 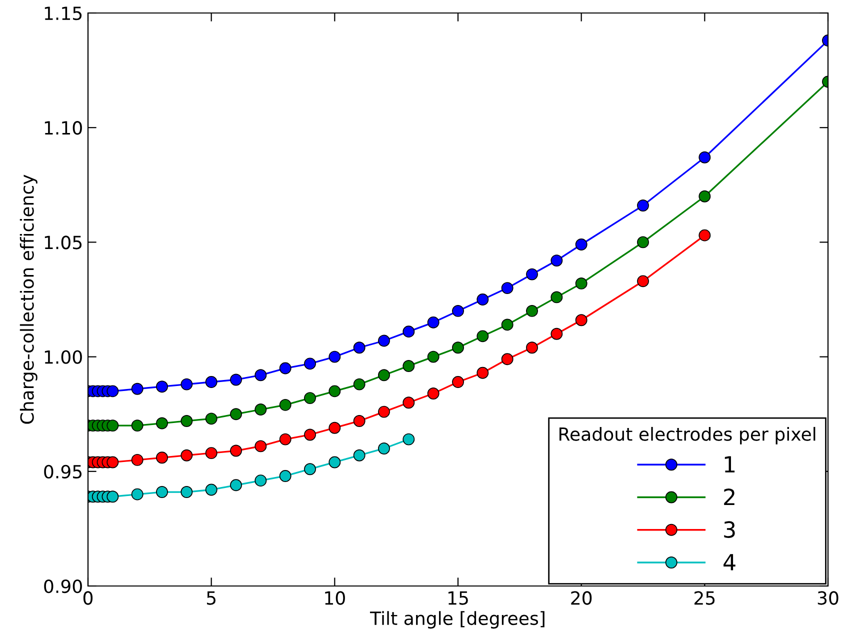 What do you see at coordinates (688, 435) in the screenshot?
I see `legend-title: Readout electrodes per pixel` at bounding box center [688, 435].